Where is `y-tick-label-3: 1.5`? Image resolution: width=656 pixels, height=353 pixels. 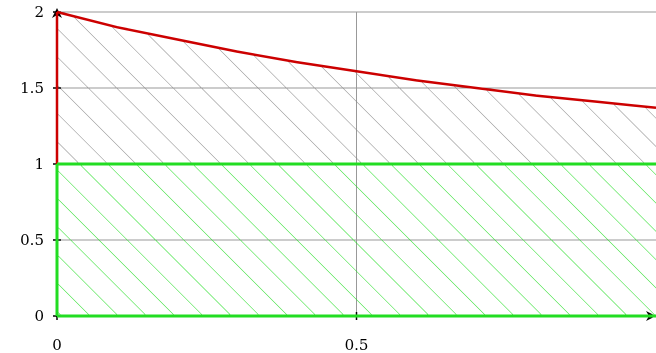 y-tick-label-3: 1.5 is located at coordinates (32, 88).